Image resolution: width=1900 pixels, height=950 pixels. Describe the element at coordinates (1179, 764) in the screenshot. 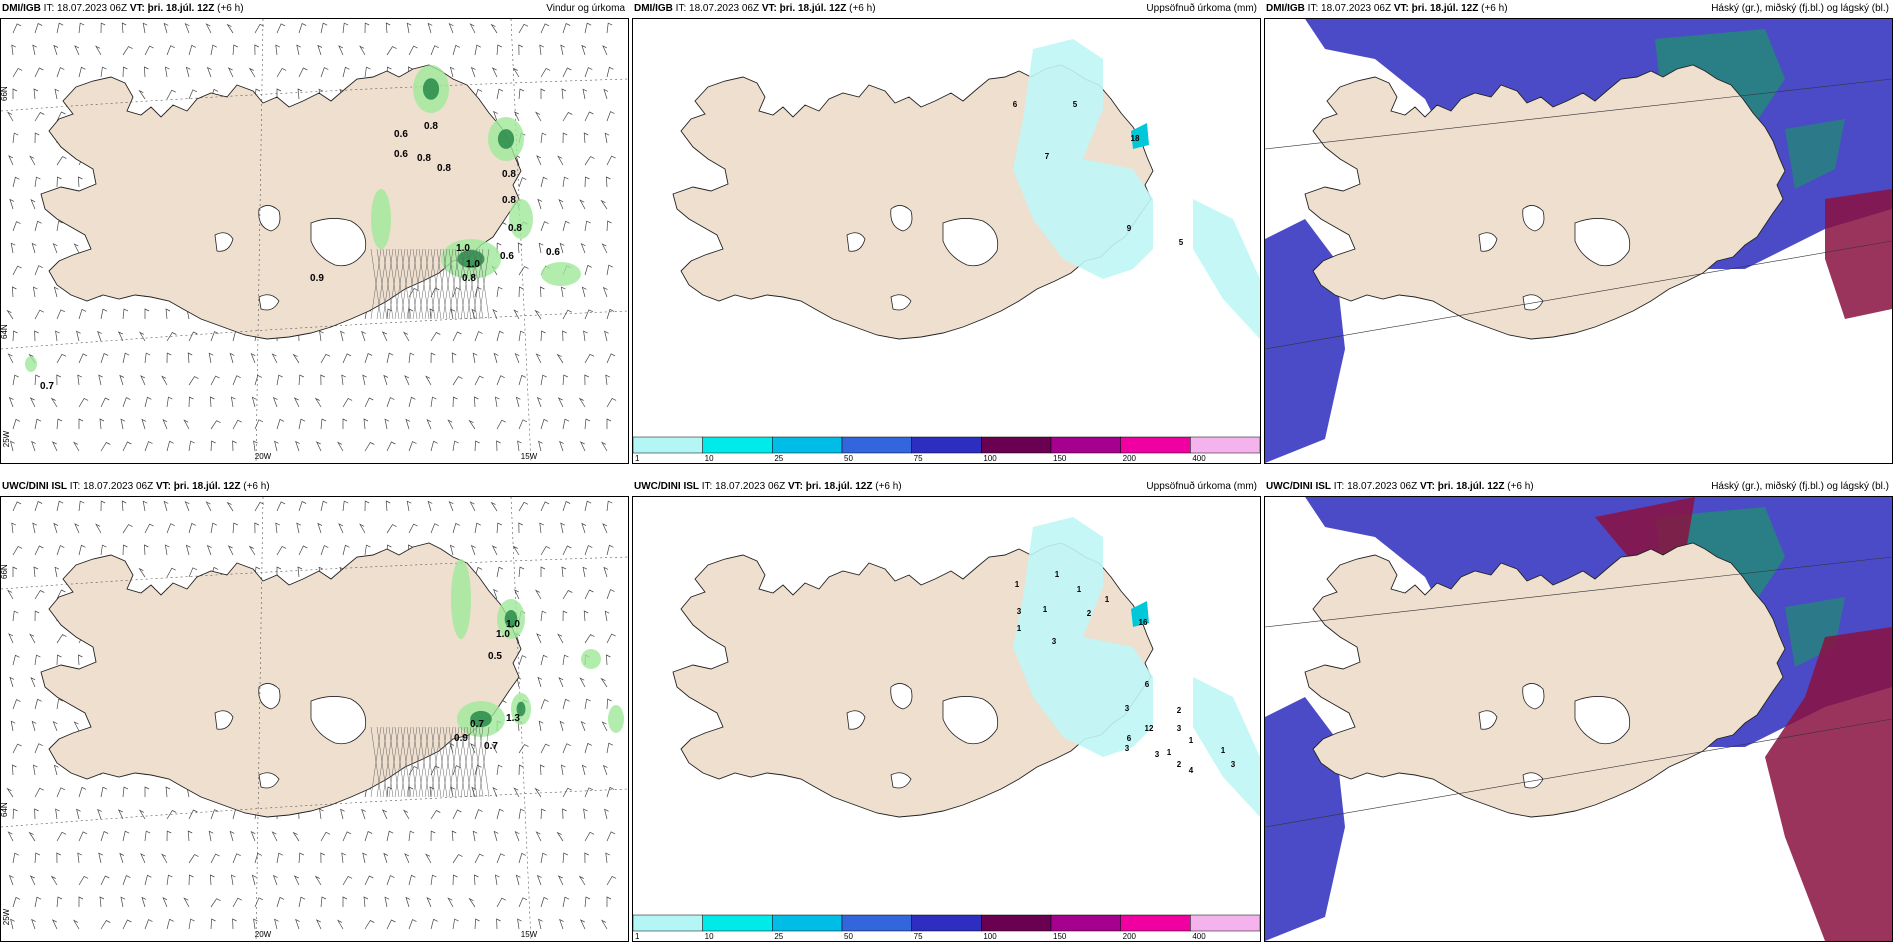

I see `precip-value-label: 2` at that location.